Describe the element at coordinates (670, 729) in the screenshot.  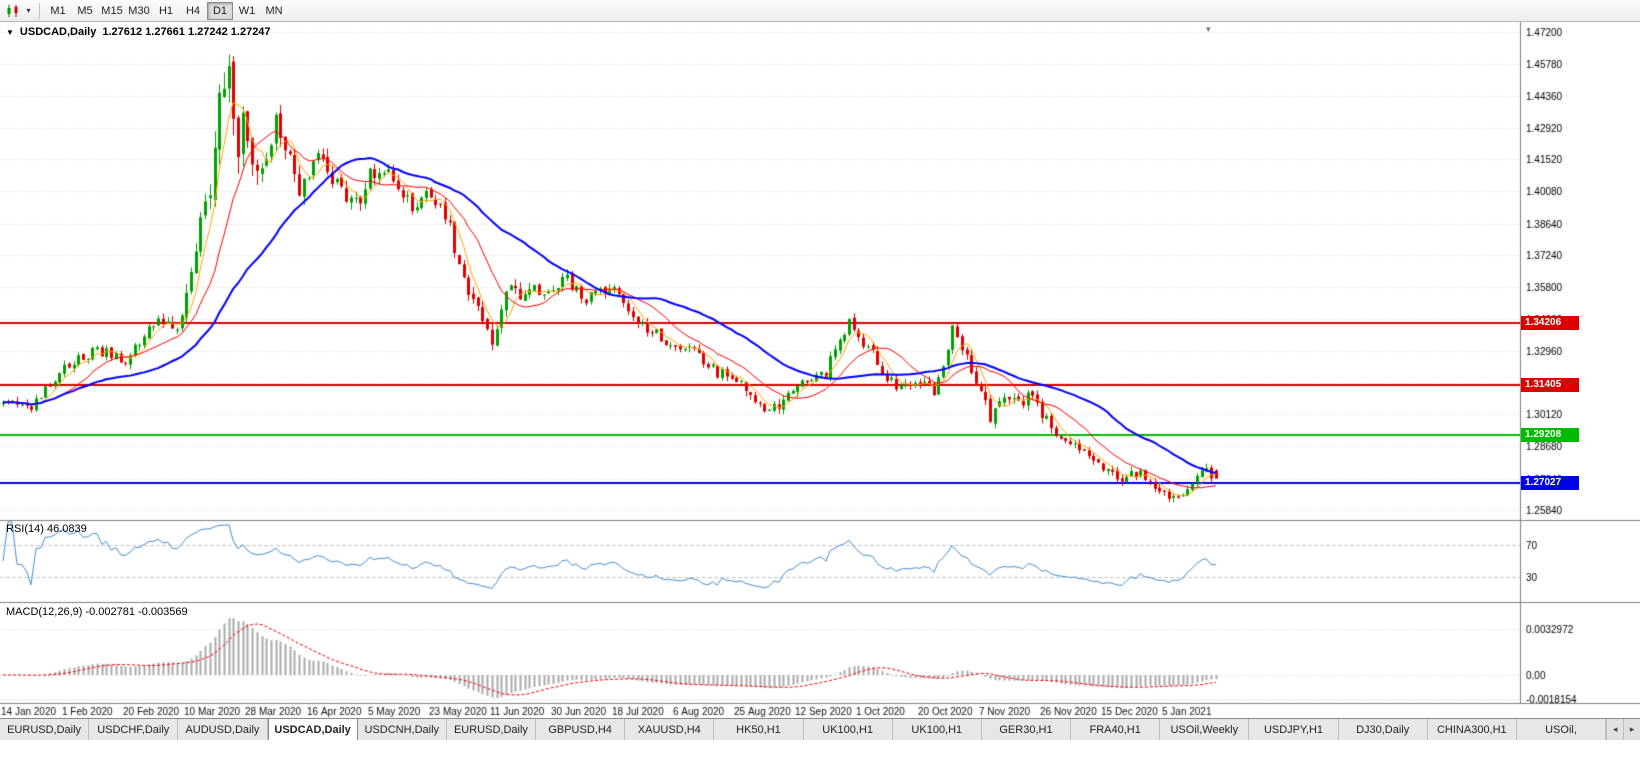
I see `symbol-tab-xauusd-h4: XAUUSD,H4` at that location.